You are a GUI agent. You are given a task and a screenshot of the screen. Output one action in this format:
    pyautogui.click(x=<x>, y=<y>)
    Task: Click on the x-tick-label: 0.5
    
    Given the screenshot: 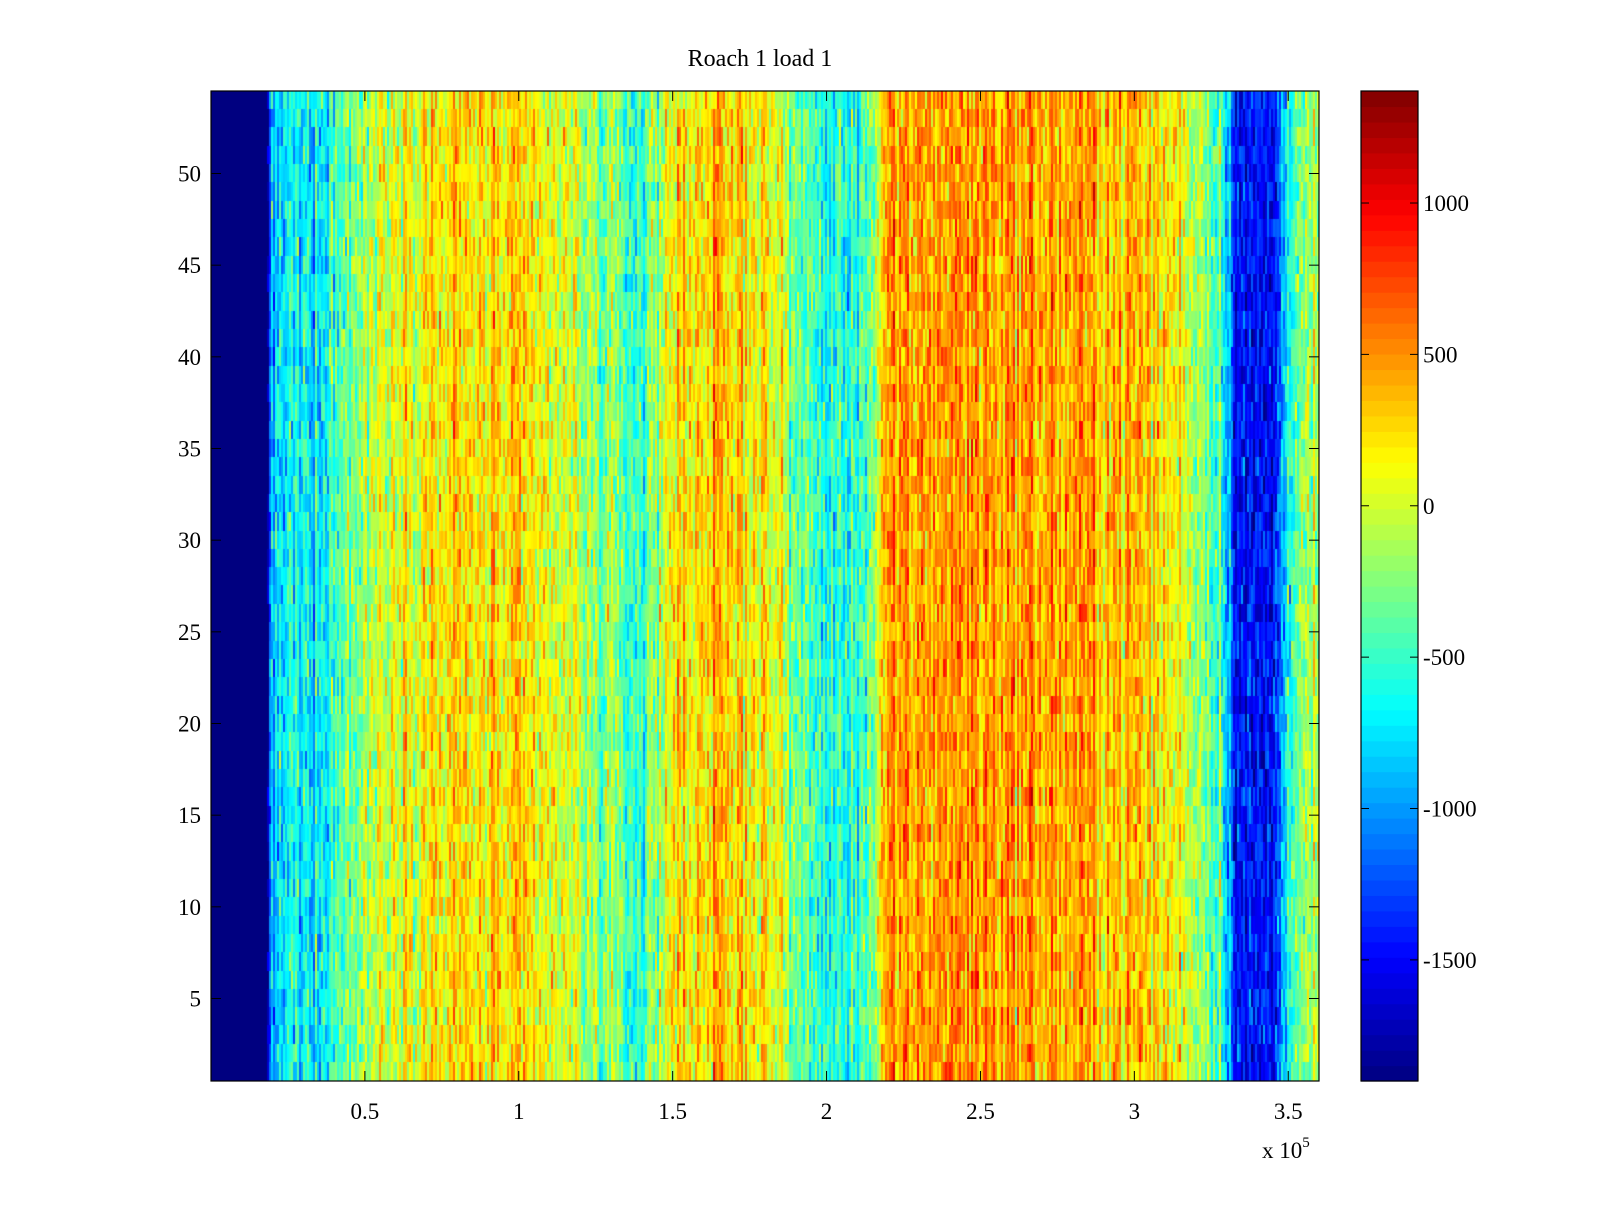 What is the action you would take?
    pyautogui.click(x=365, y=1111)
    